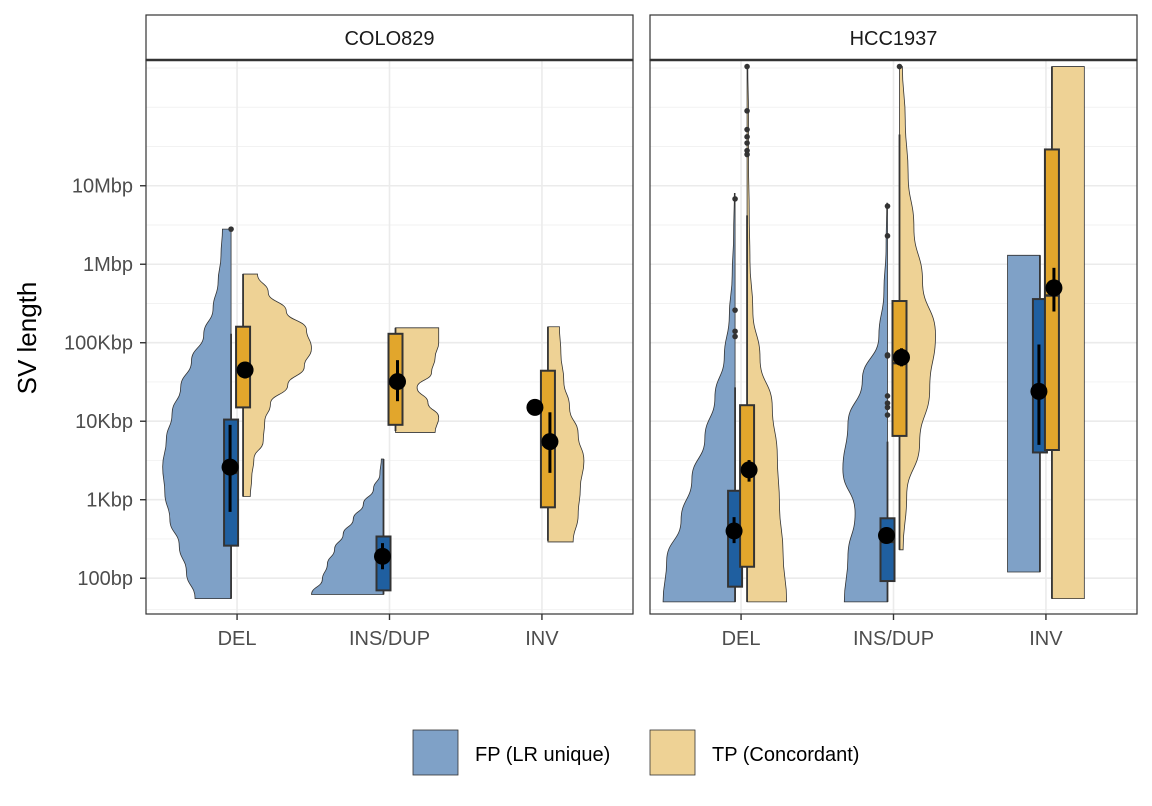 Image resolution: width=1152 pixels, height=806 pixels. What do you see at coordinates (747, 486) in the screenshot?
I see `box-TP-DEL` at bounding box center [747, 486].